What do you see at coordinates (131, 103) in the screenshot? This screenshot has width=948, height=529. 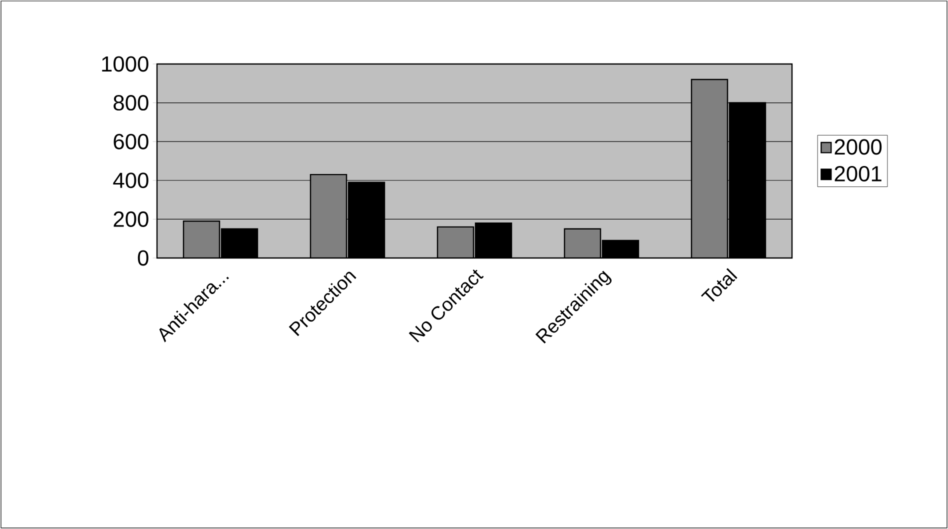 I see `y-tick-label: 800` at bounding box center [131, 103].